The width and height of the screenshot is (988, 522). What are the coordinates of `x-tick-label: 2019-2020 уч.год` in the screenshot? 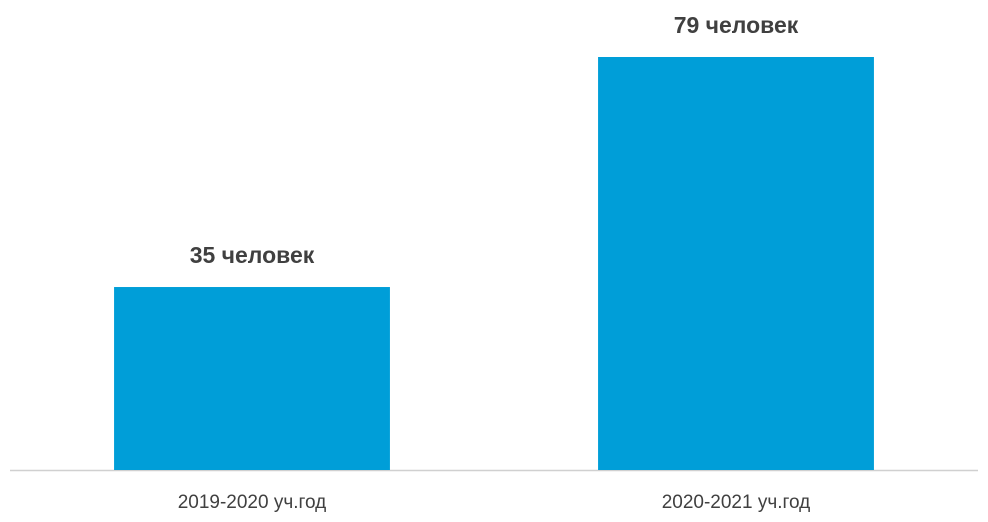 It's located at (252, 502).